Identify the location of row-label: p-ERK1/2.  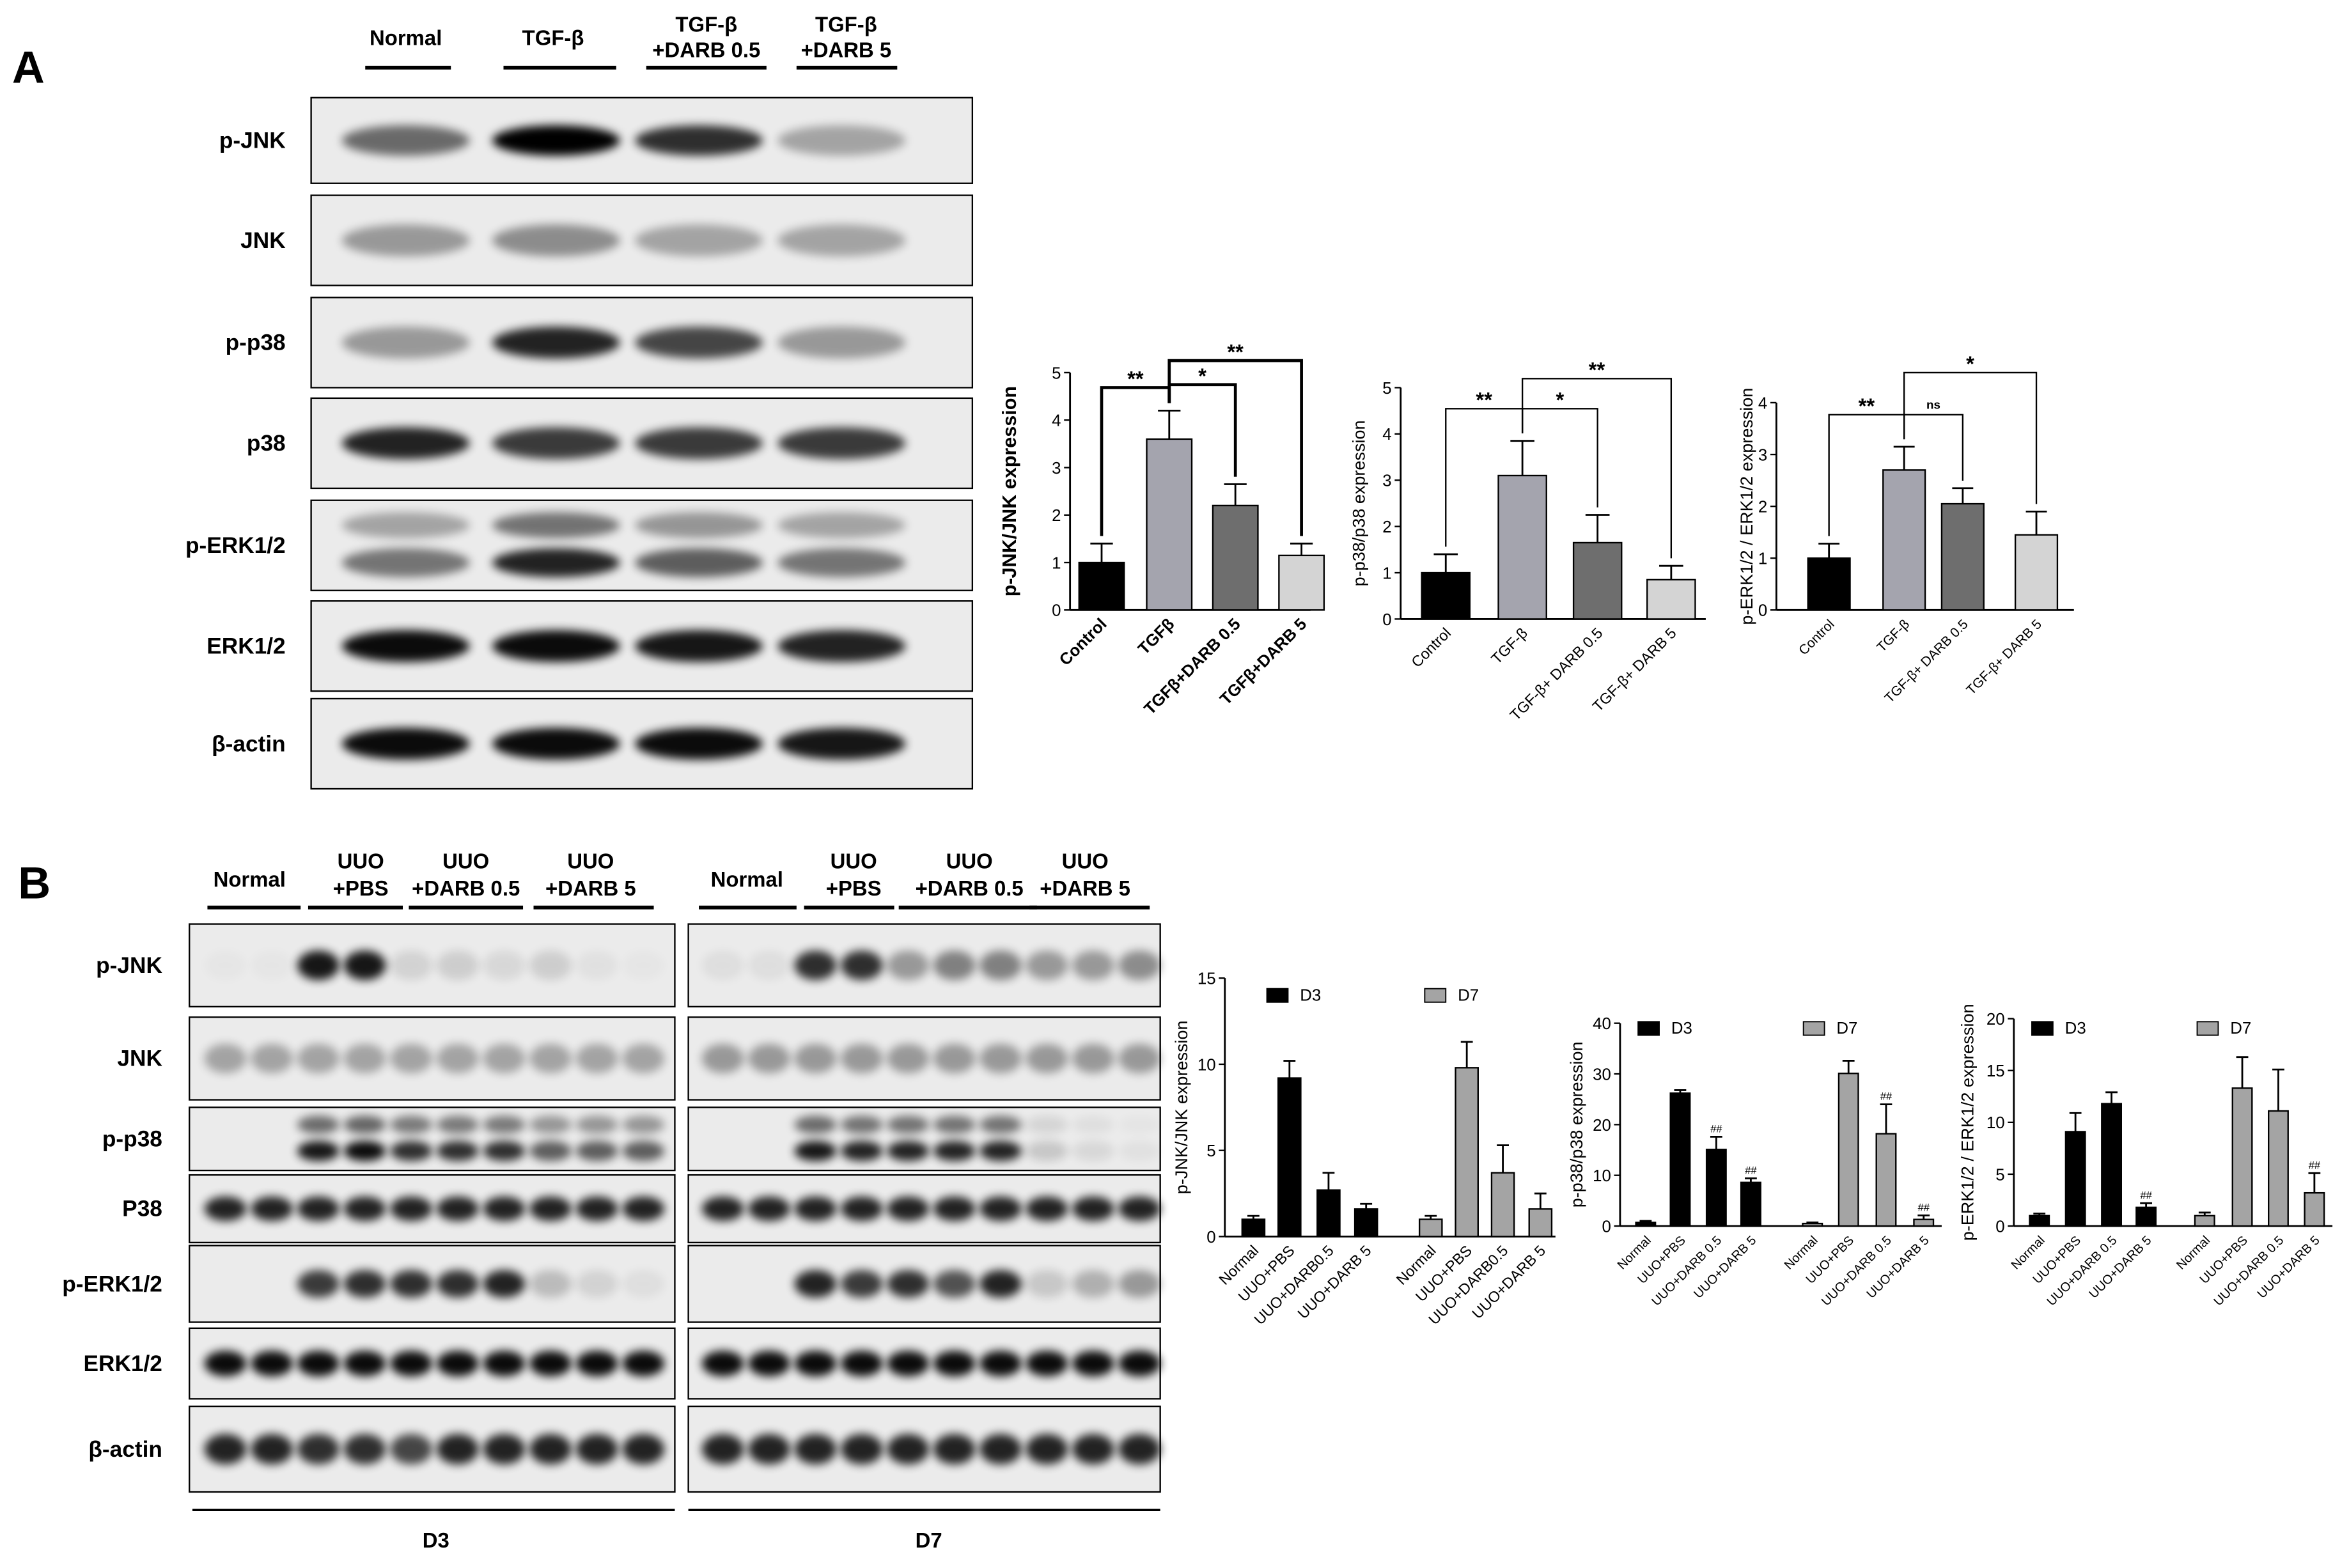
(112, 1284).